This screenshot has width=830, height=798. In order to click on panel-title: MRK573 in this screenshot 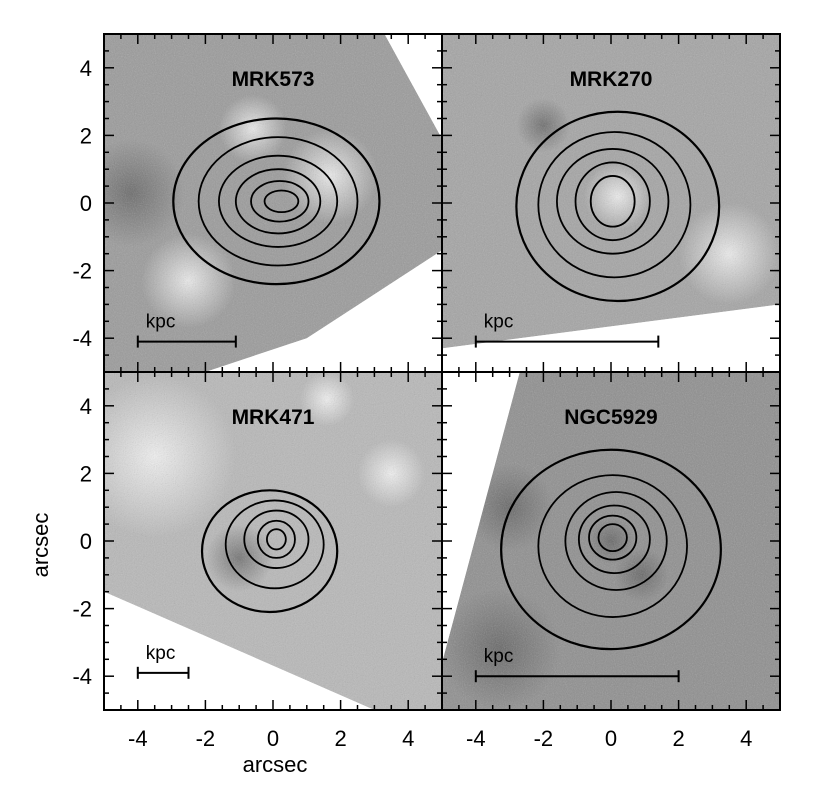, I will do `click(273, 79)`.